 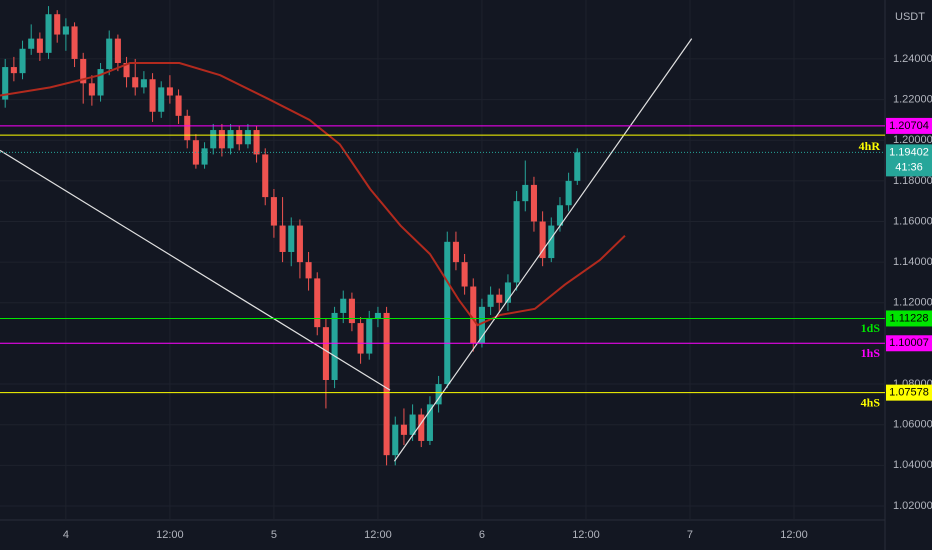 What do you see at coordinates (870, 146) in the screenshot?
I see `level-name: 4hR` at bounding box center [870, 146].